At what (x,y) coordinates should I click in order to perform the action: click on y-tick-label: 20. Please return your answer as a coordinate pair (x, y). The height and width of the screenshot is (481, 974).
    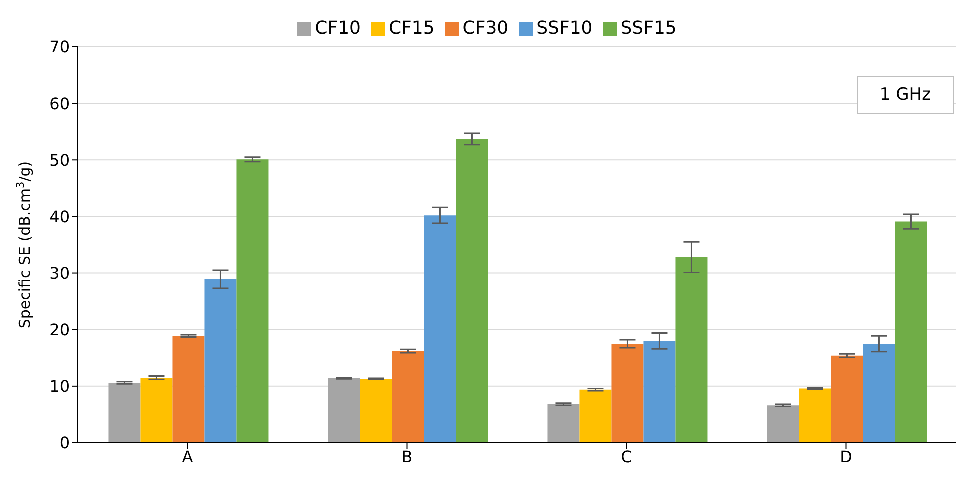
    Looking at the image, I should click on (60, 330).